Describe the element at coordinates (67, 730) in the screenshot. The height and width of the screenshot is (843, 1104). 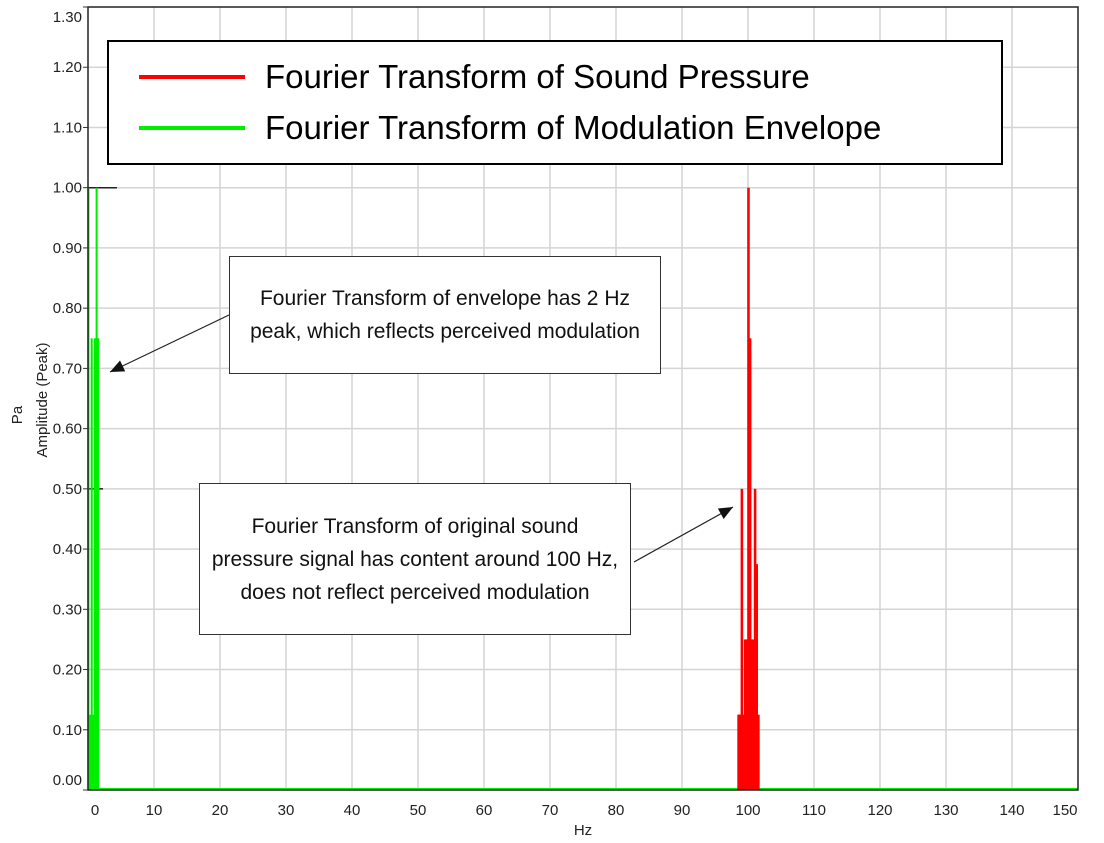
I see `y-tick-label: 0.10` at that location.